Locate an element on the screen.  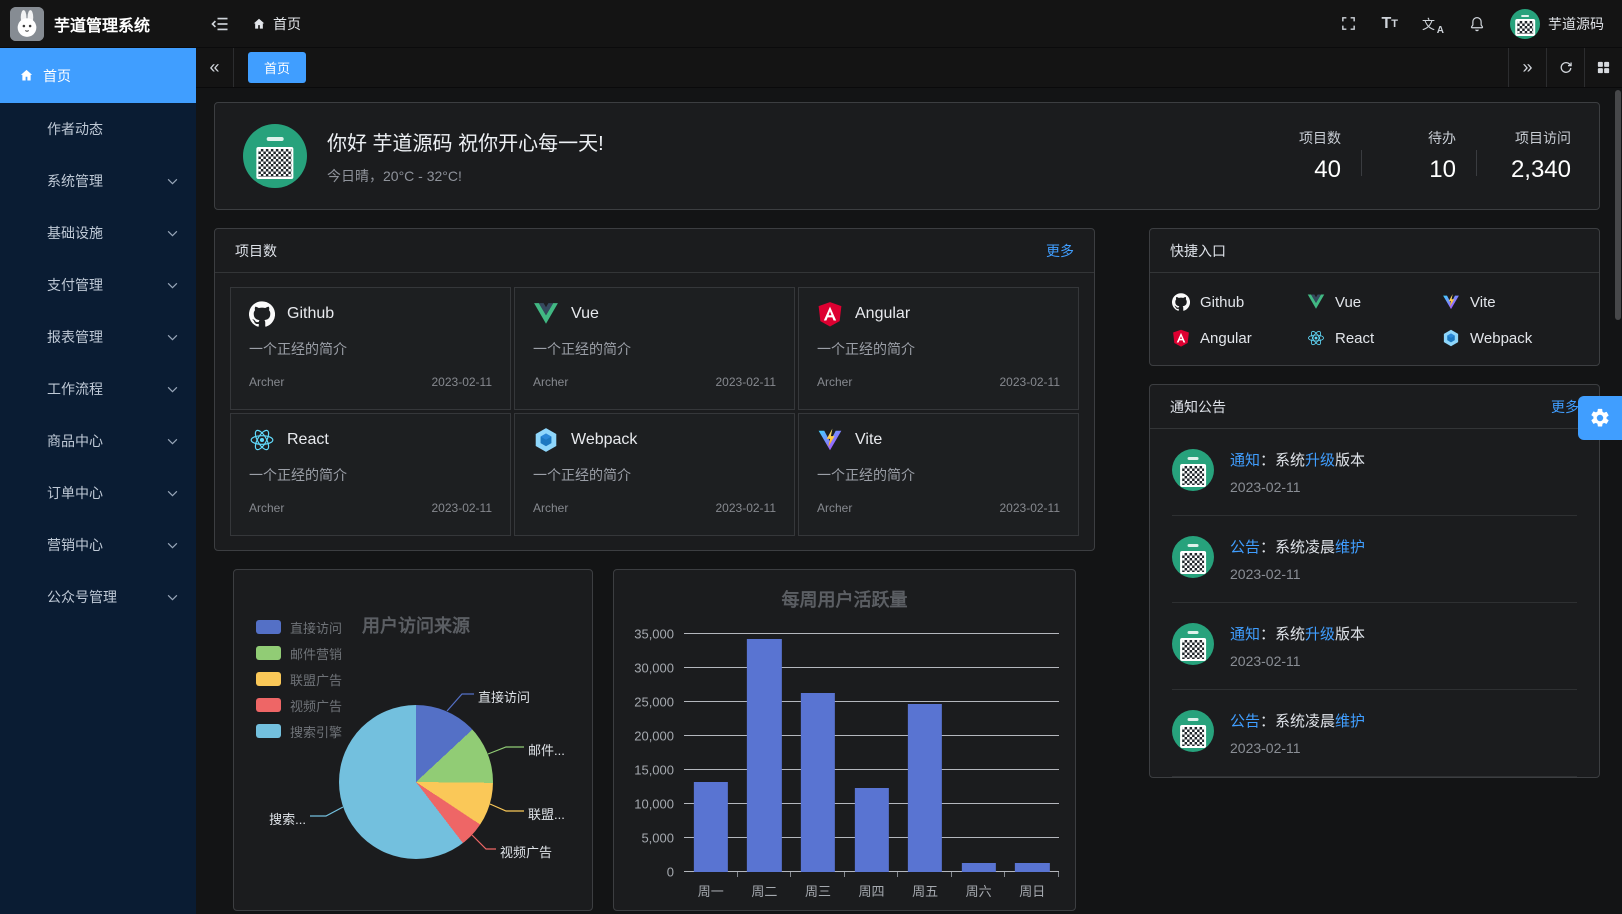
y-axis-tick-label: 5,000 is located at coordinates (657, 838).